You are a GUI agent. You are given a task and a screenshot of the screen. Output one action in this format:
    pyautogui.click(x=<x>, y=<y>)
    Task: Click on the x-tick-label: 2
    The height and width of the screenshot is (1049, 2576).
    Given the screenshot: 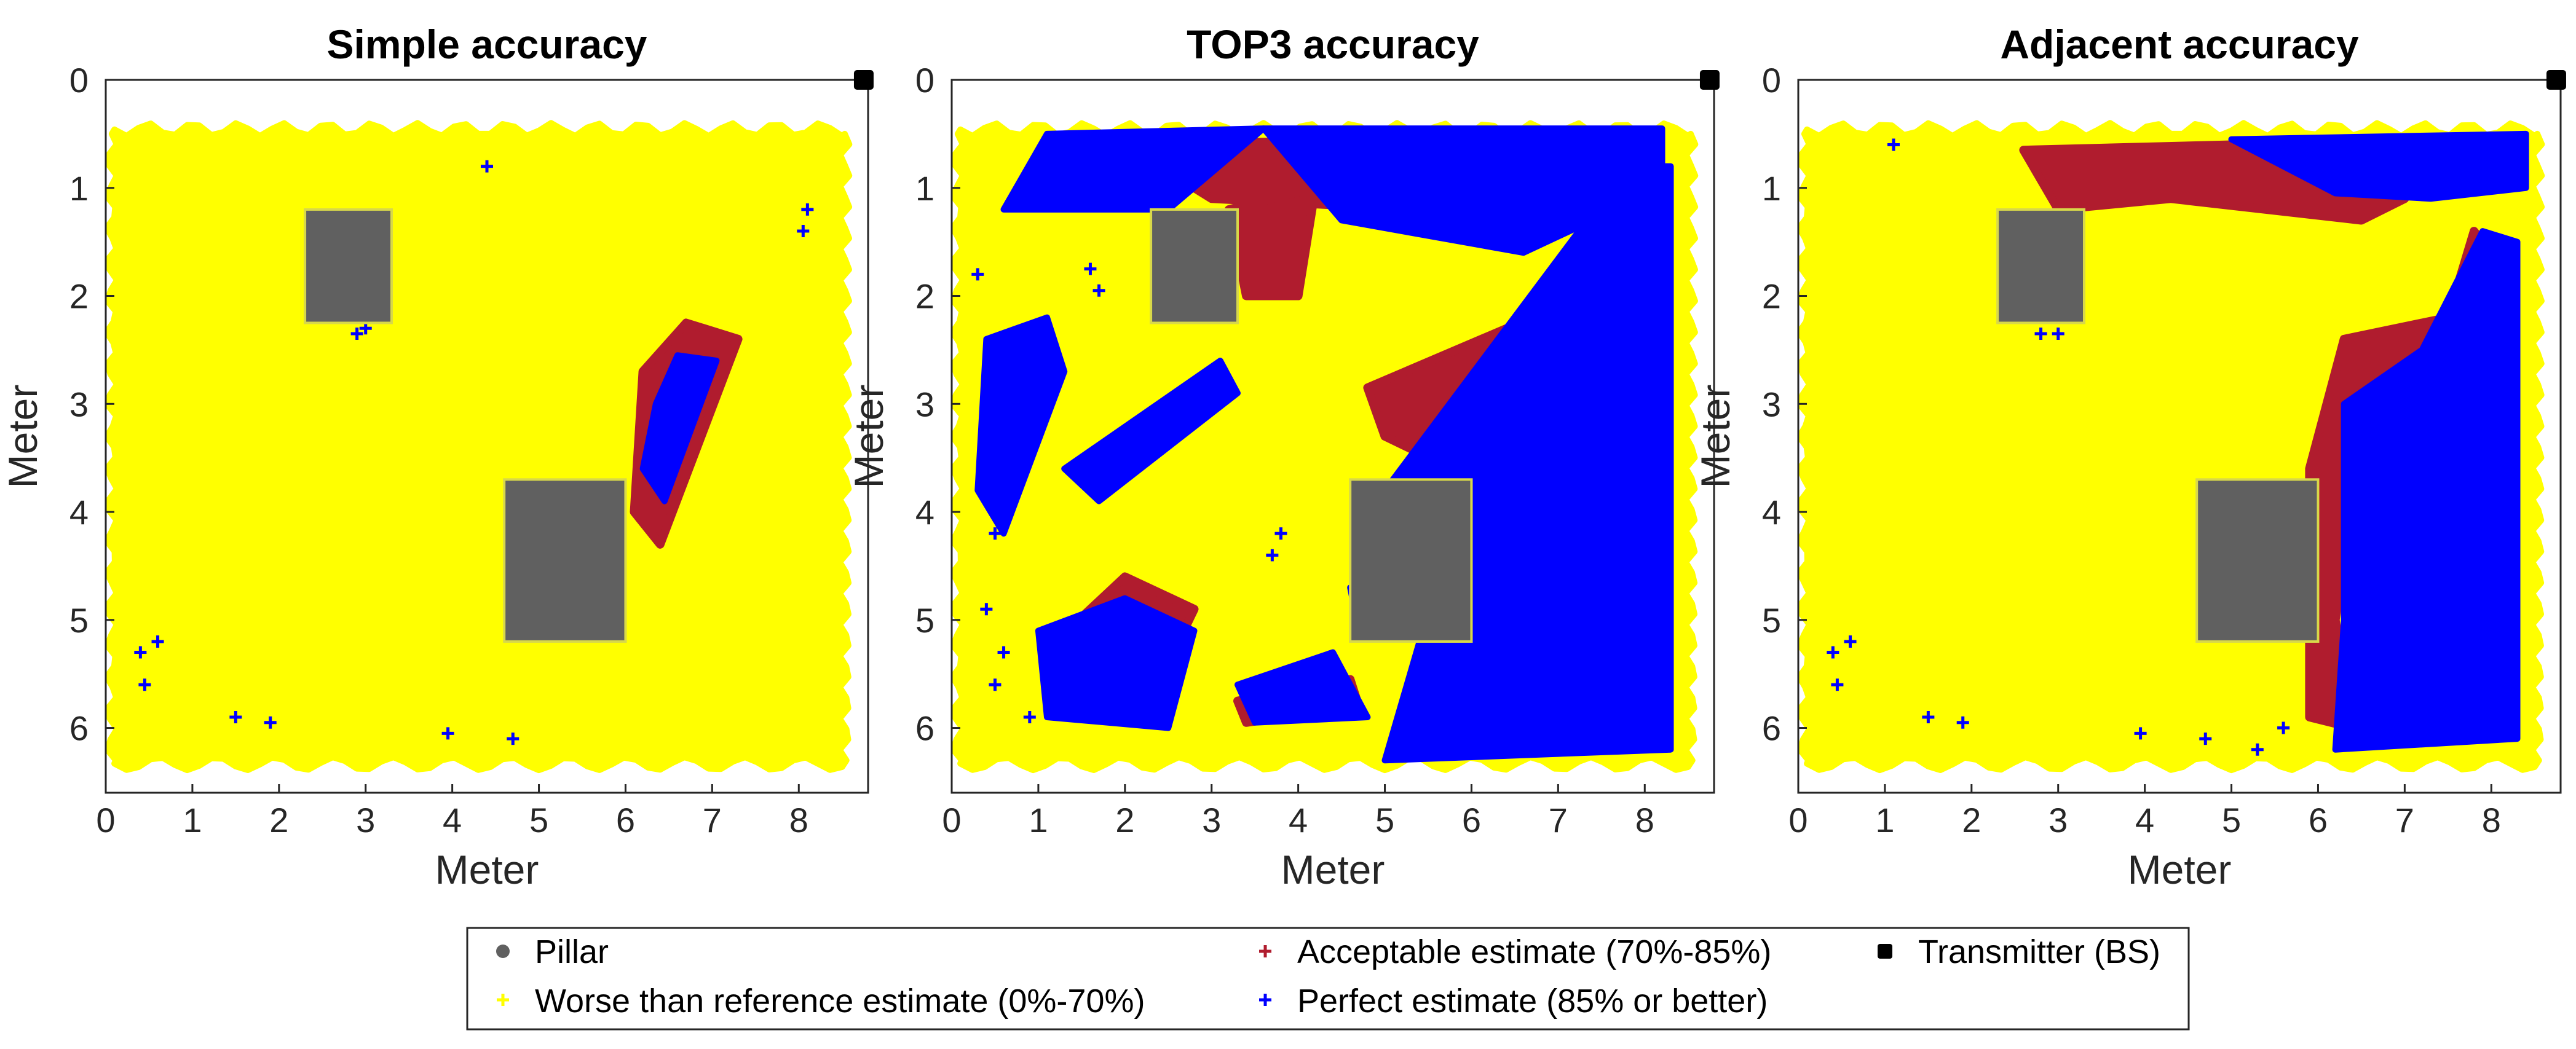 What is the action you would take?
    pyautogui.click(x=1124, y=820)
    